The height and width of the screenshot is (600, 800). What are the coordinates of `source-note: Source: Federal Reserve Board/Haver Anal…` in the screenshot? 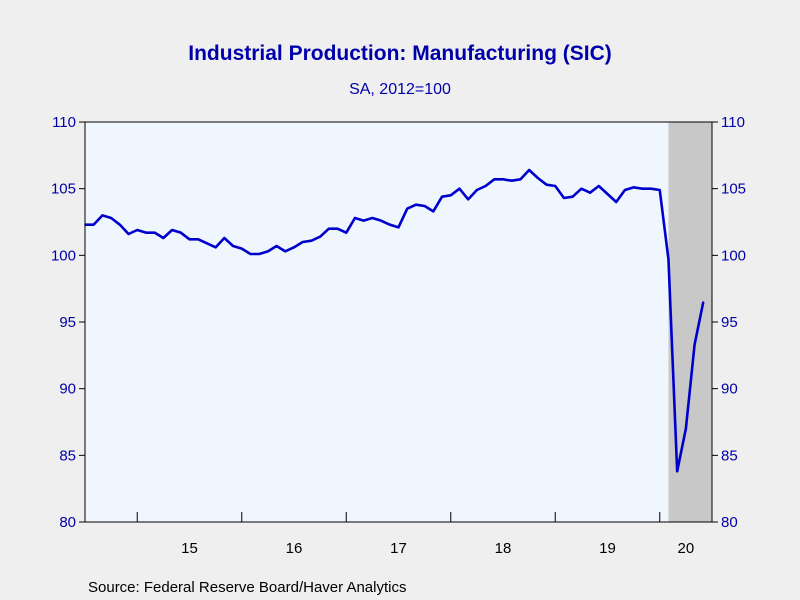 It's located at (247, 587).